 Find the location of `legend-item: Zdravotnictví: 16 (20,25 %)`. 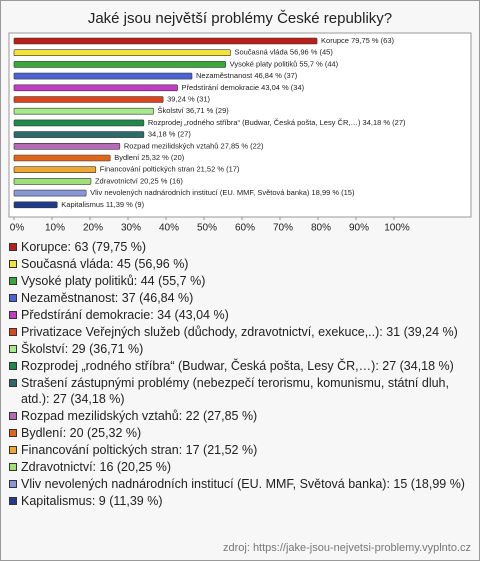

legend-item: Zdravotnictví: 16 (20,25 %) is located at coordinates (240, 467).